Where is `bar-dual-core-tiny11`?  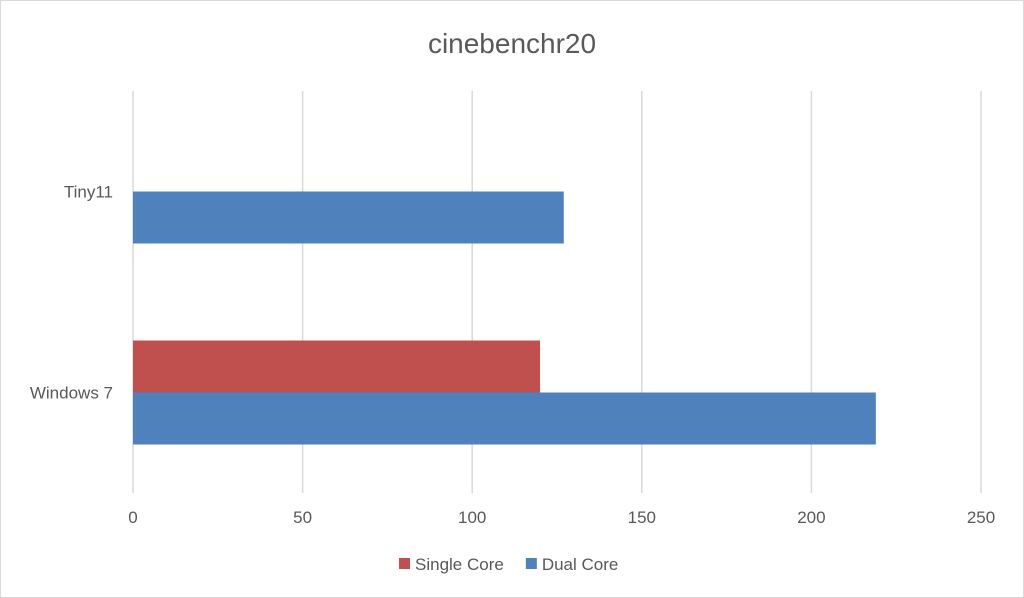
bar-dual-core-tiny11 is located at coordinates (348, 217).